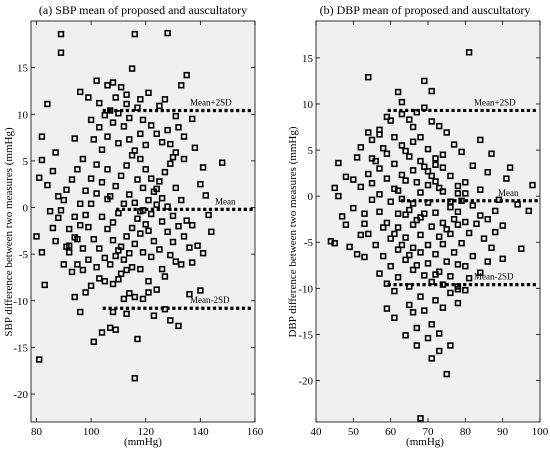 Image resolution: width=550 pixels, height=453 pixels. I want to click on x-tick-label: 160, so click(255, 432).